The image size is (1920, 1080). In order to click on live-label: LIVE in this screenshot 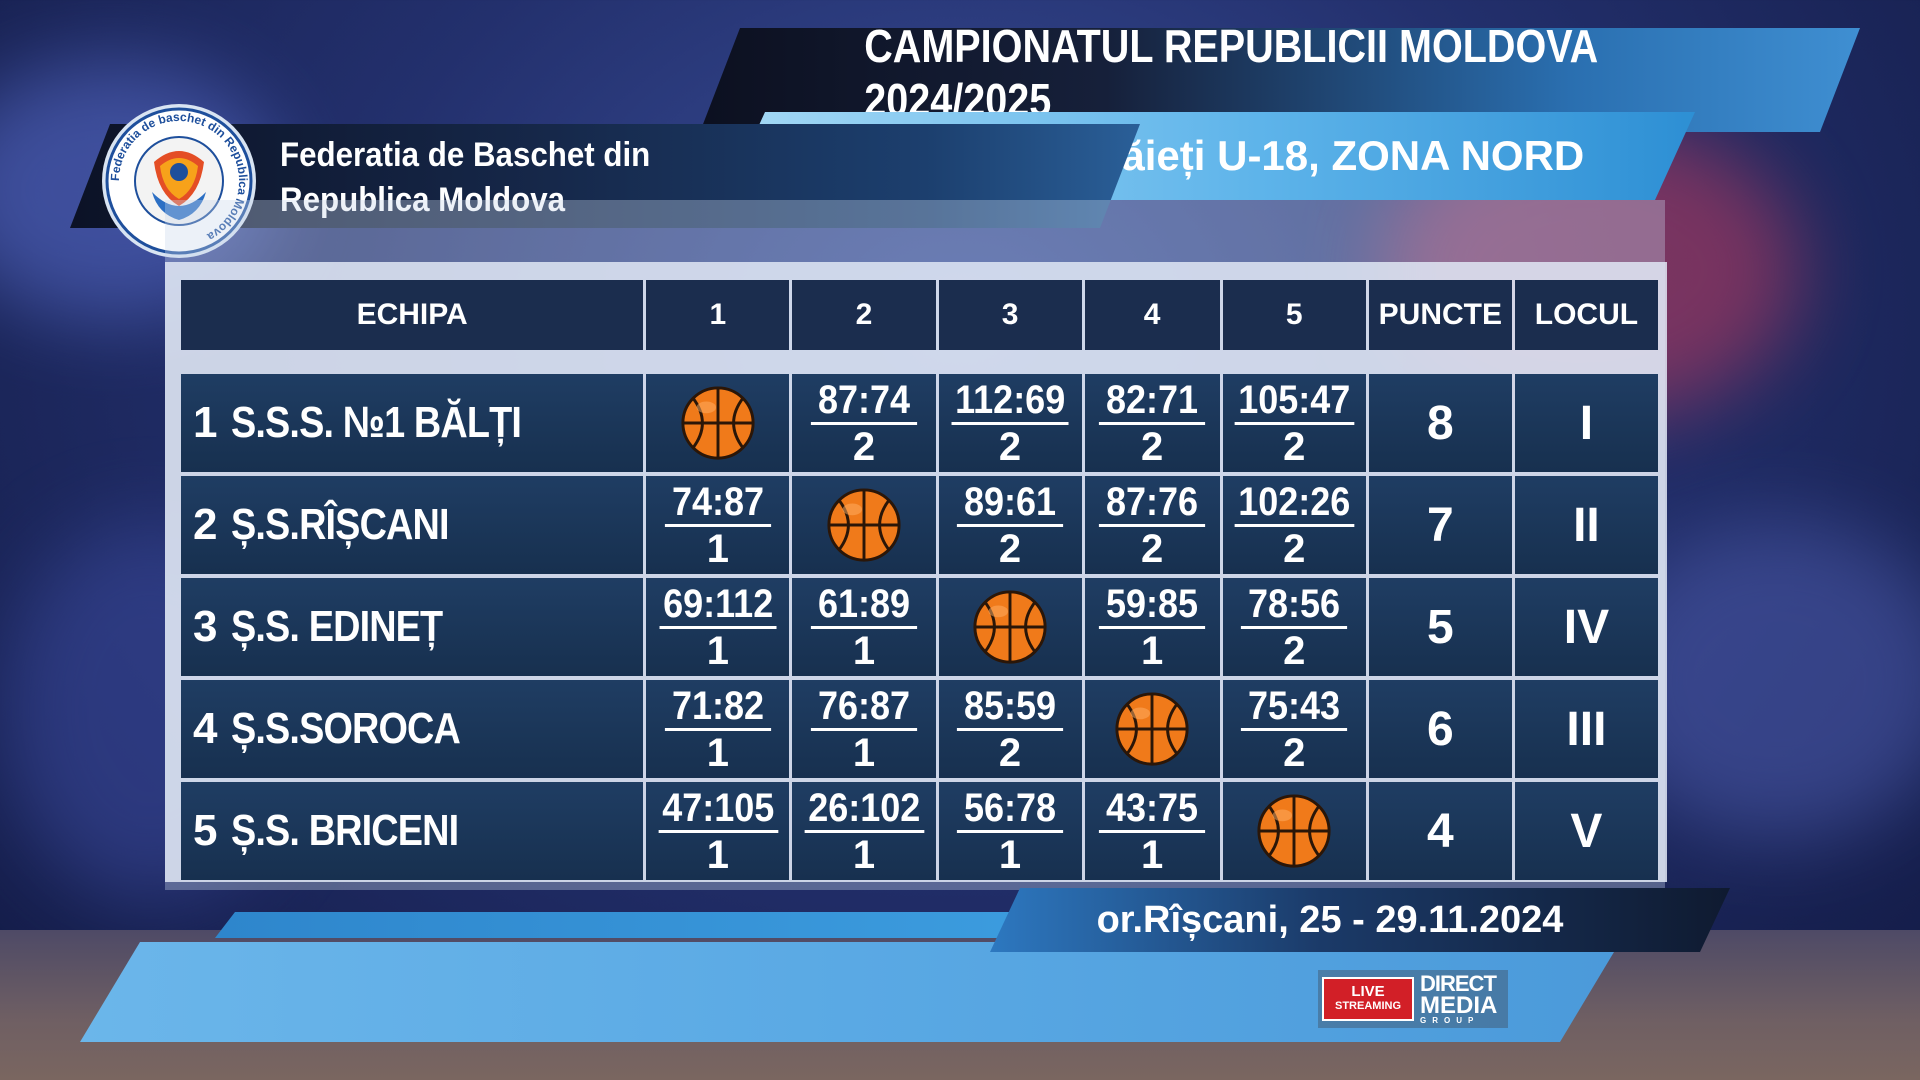, I will do `click(1368, 991)`.